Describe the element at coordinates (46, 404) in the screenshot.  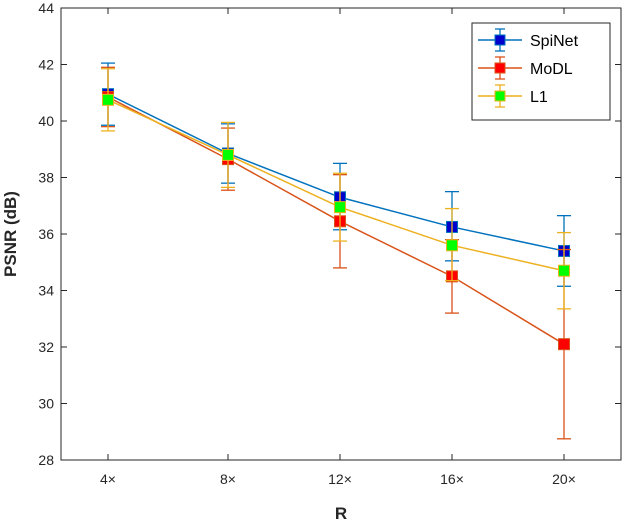
I see `y-tick-label: 30` at that location.